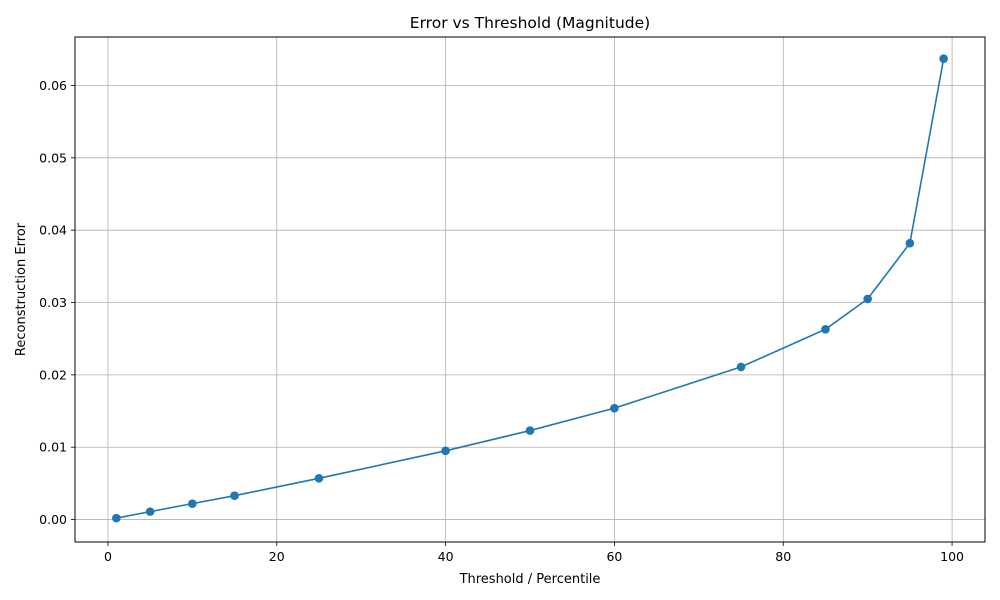 The image size is (1000, 600). What do you see at coordinates (21, 289) in the screenshot?
I see `y-axis-label: Reconstruction Error` at bounding box center [21, 289].